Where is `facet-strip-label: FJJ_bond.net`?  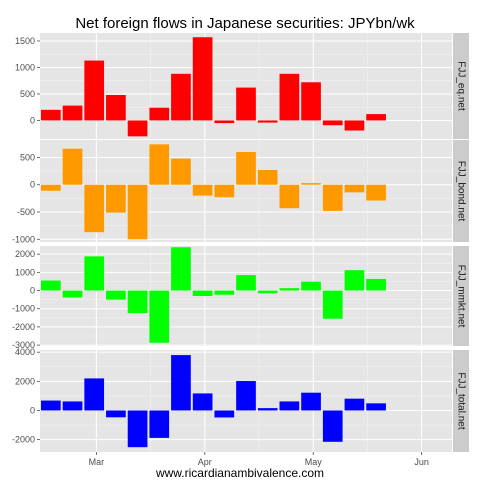
facet-strip-label: FJJ_bond.net is located at coordinates (460, 191).